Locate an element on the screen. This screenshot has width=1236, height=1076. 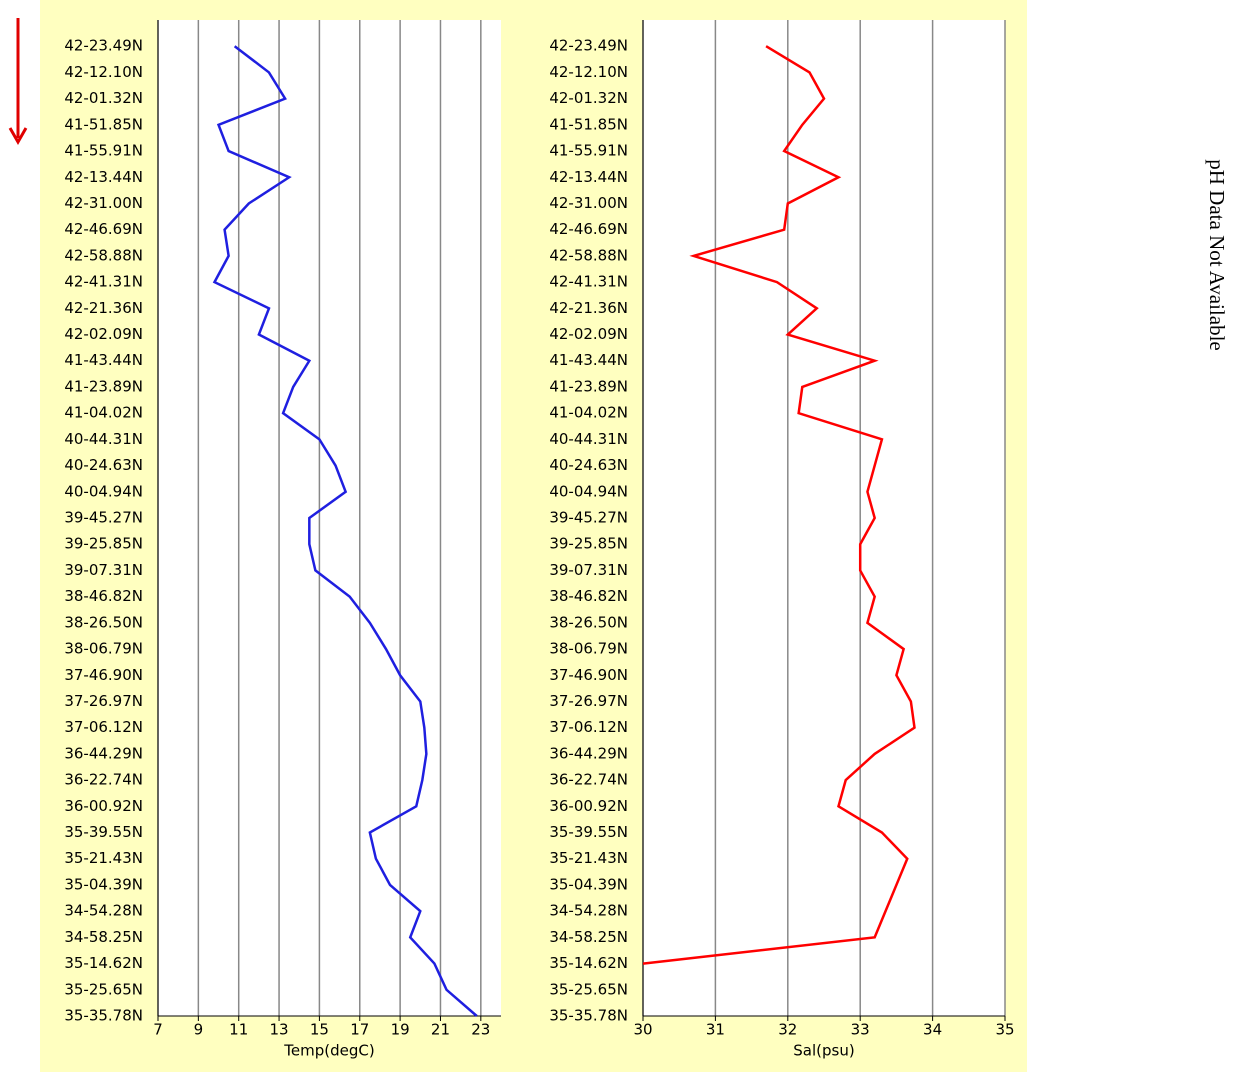
x-tick-label: 19 is located at coordinates (400, 1030).